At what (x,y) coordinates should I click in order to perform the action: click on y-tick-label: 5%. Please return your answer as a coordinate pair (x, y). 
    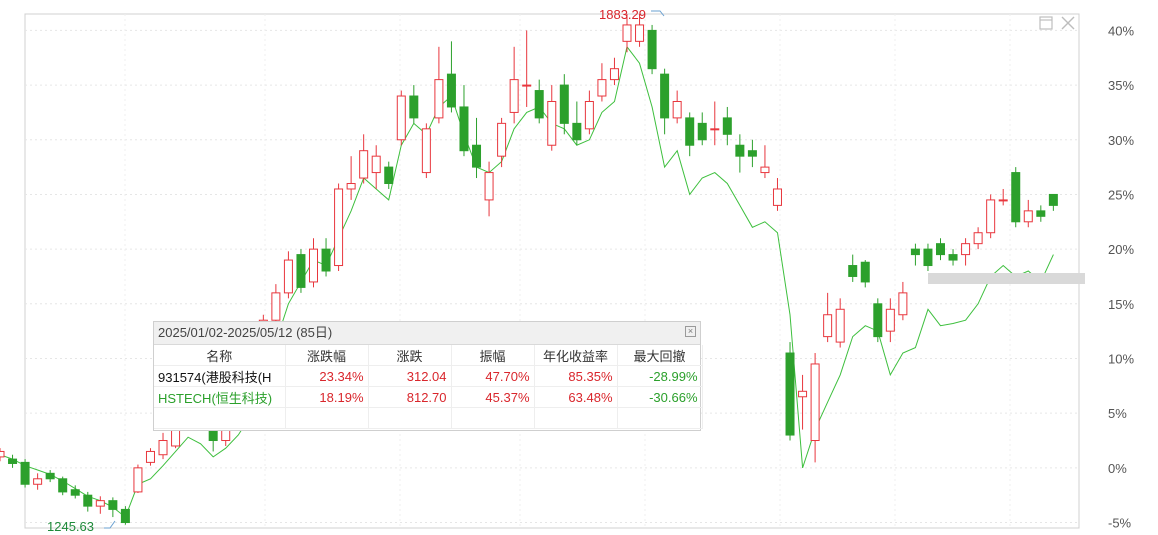
    Looking at the image, I should click on (1117, 413).